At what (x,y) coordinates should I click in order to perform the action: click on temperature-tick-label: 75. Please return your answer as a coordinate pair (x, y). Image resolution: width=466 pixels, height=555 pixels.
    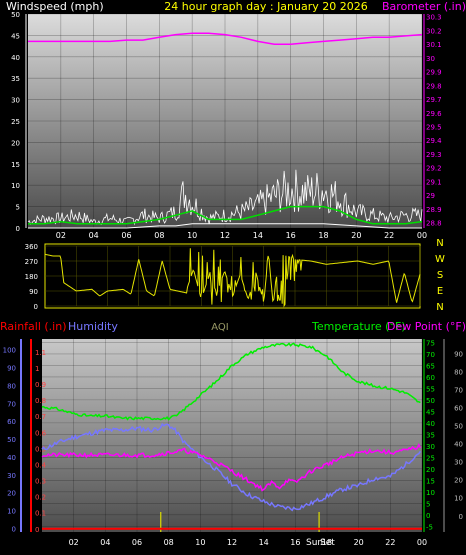
    Looking at the image, I should click on (430, 343).